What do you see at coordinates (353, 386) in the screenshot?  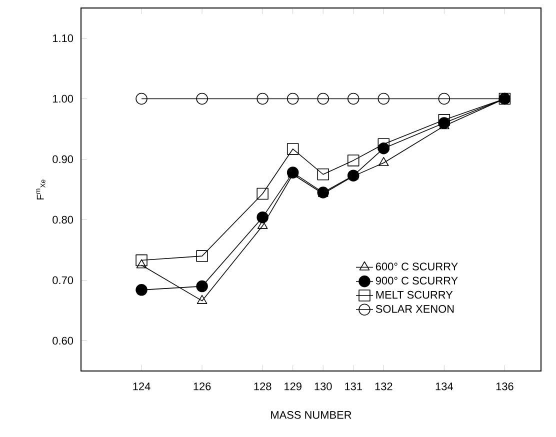 I see `x-tick-label: 131` at bounding box center [353, 386].